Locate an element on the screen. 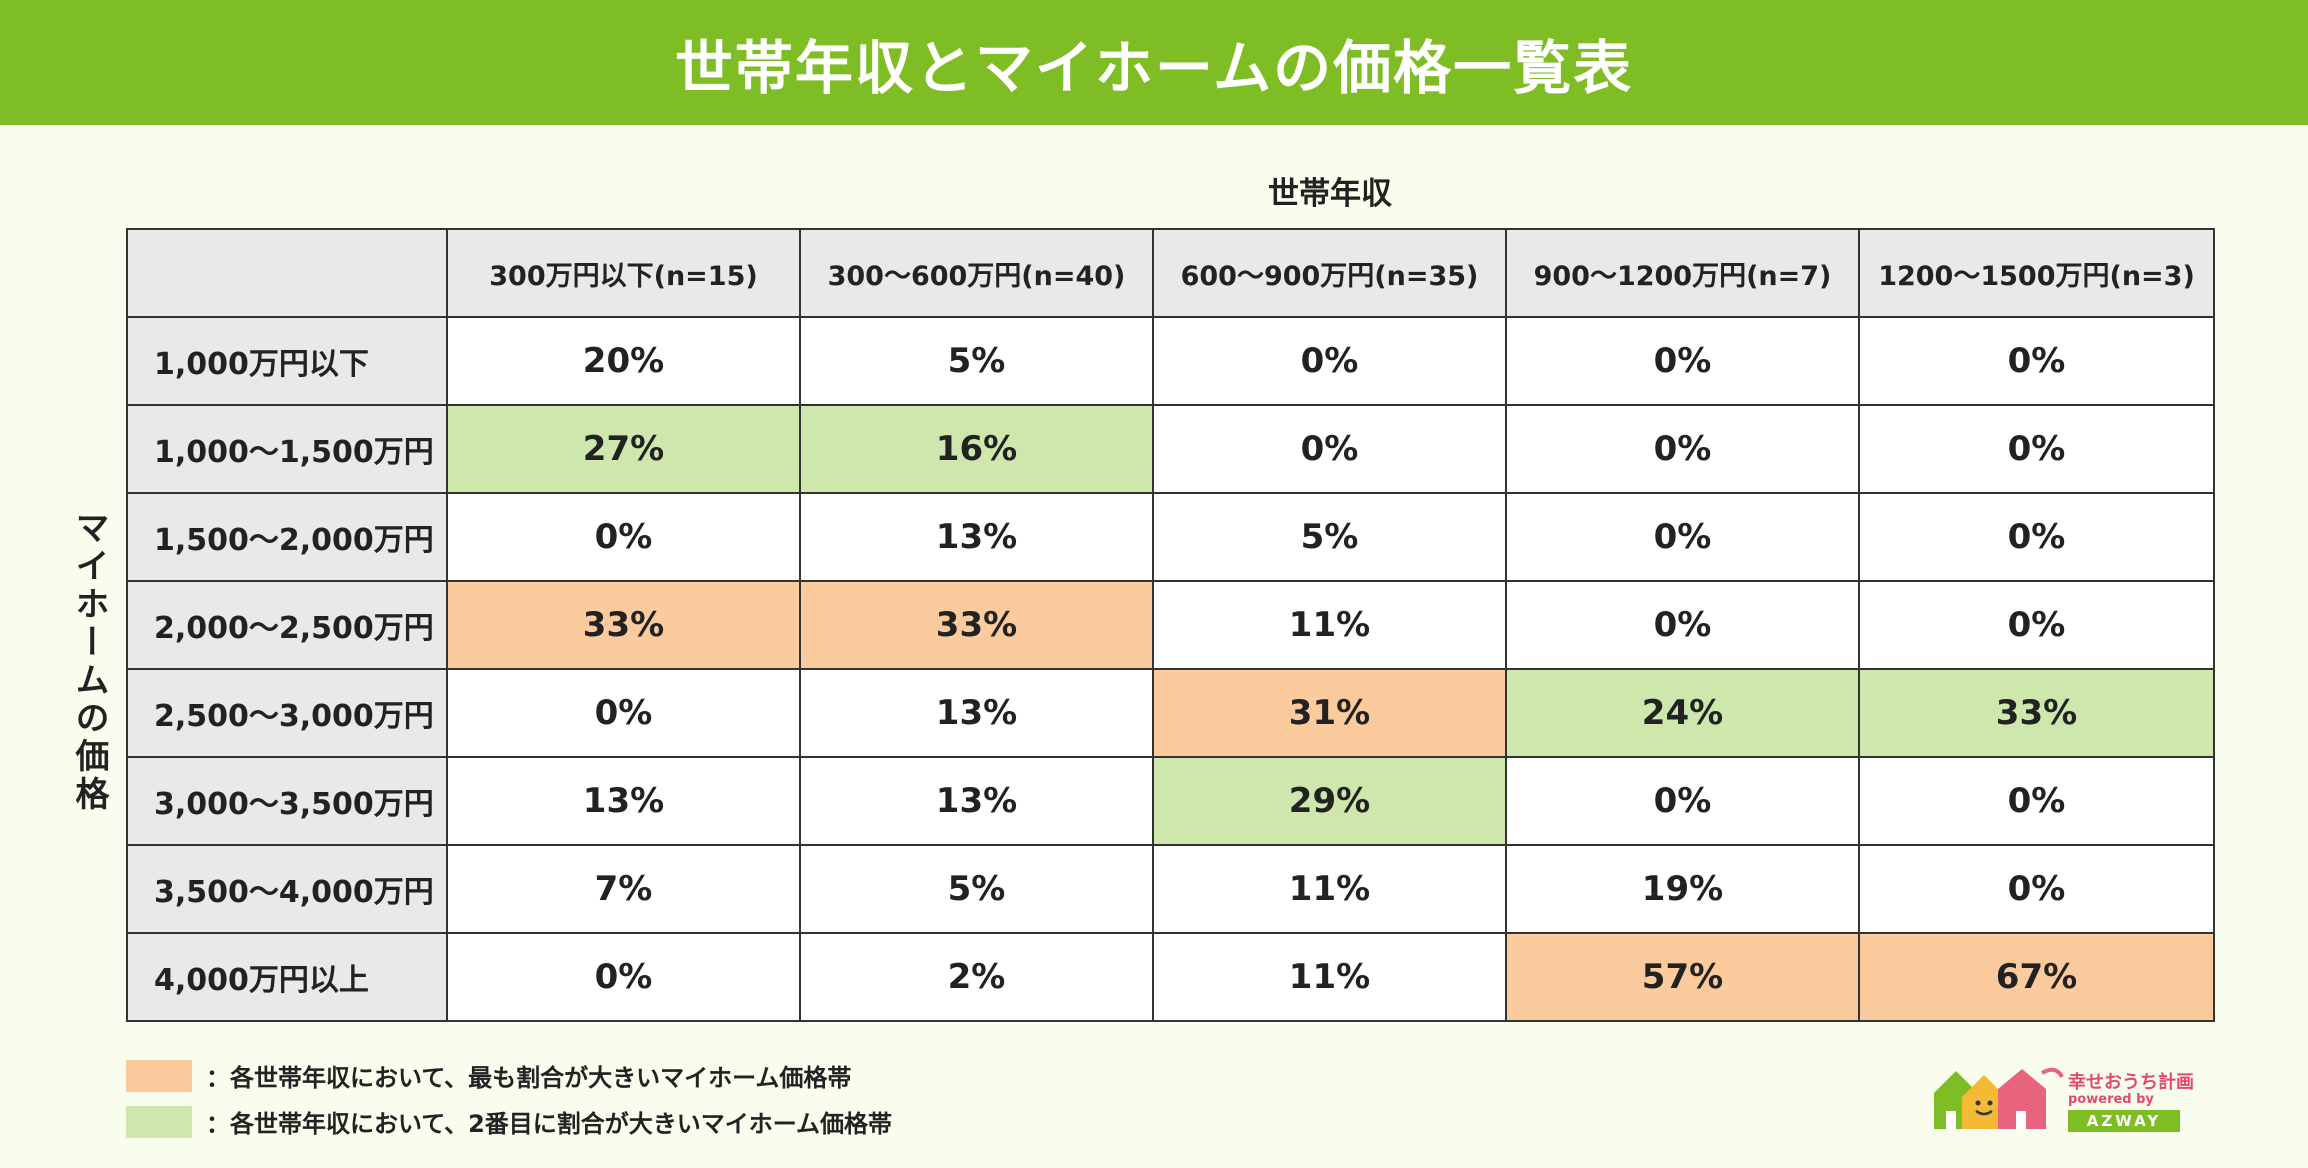 The height and width of the screenshot is (1168, 2308). row-label: 1,000〜1,500万円 is located at coordinates (287, 449).